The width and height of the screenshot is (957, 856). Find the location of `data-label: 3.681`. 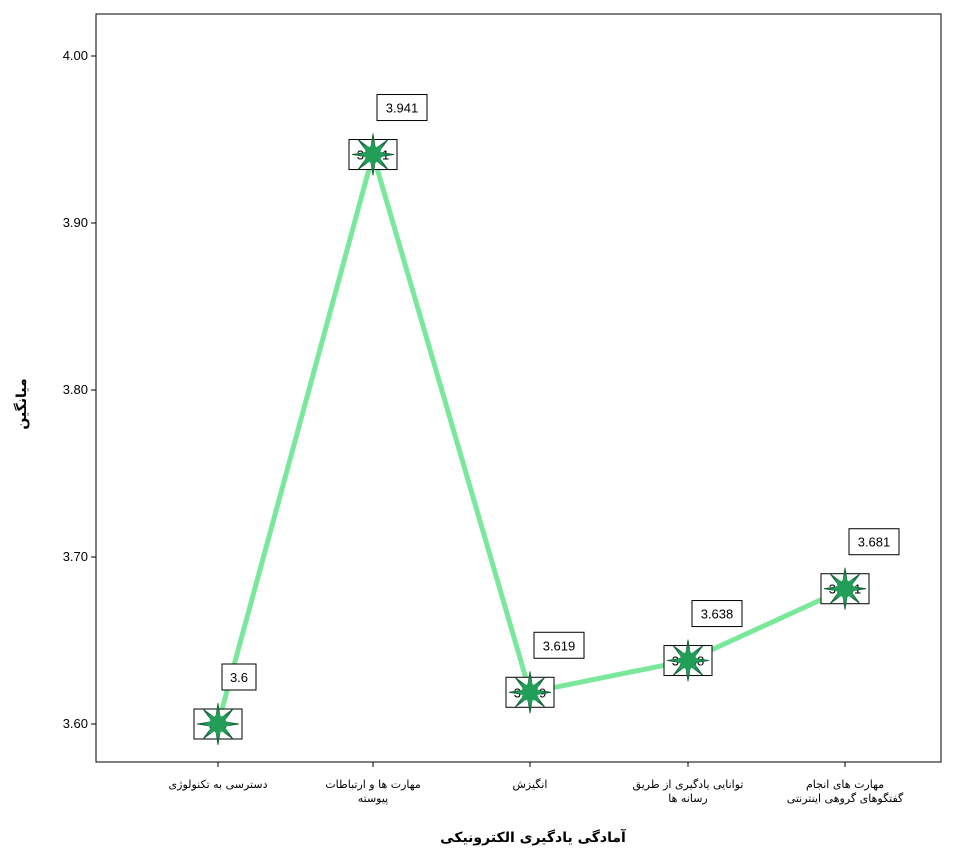

data-label: 3.681 is located at coordinates (874, 542).